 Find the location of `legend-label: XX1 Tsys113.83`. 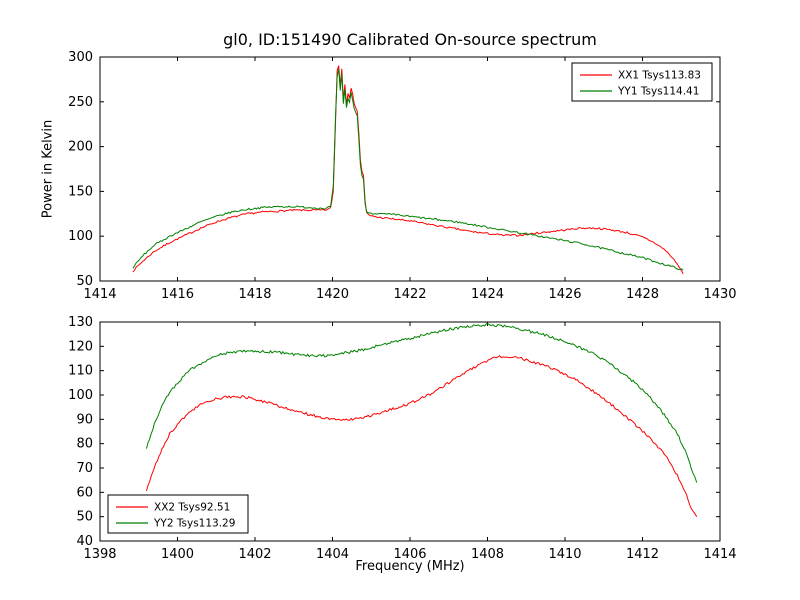

legend-label: XX1 Tsys113.83 is located at coordinates (659, 76).